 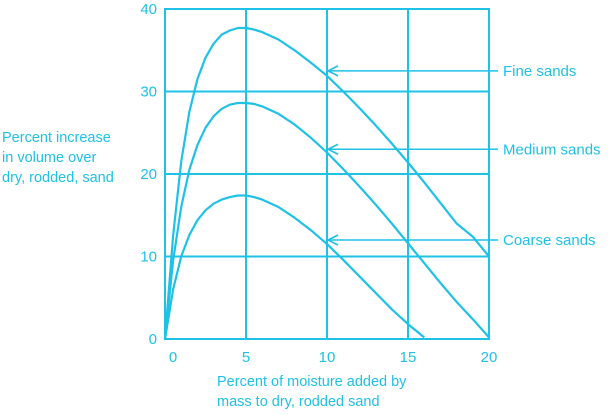 I want to click on y-tick-label: 10, so click(x=148, y=257).